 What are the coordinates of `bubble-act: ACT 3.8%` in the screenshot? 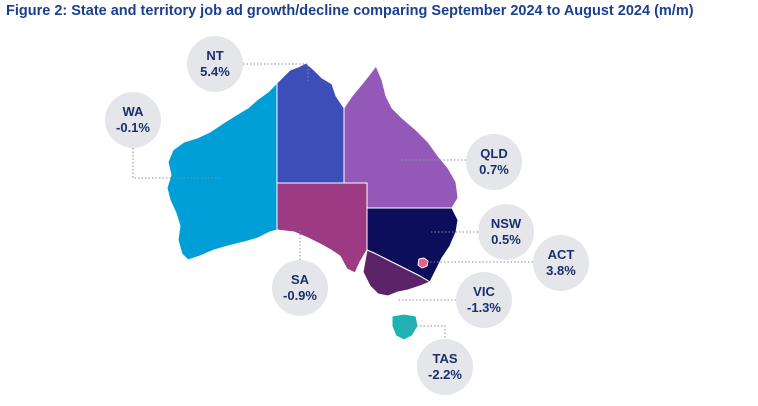 It's located at (561, 263).